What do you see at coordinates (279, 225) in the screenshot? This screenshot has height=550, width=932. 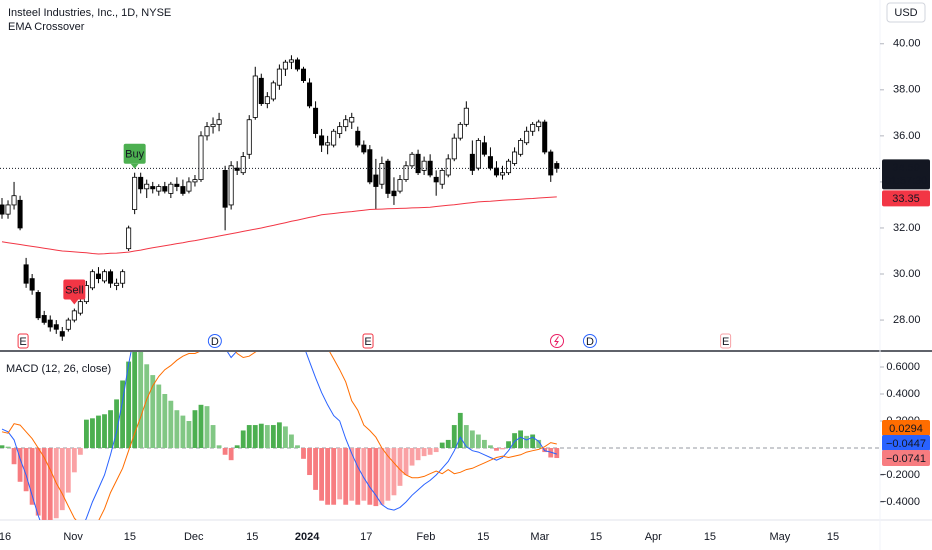 I see `ema-line` at bounding box center [279, 225].